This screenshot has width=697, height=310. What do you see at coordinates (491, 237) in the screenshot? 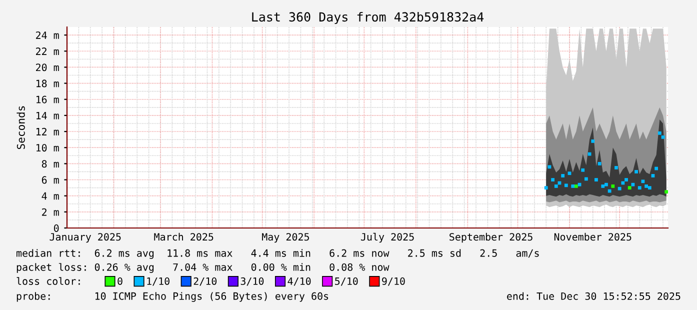
I see `x-tick-label: September 2025` at bounding box center [491, 237].